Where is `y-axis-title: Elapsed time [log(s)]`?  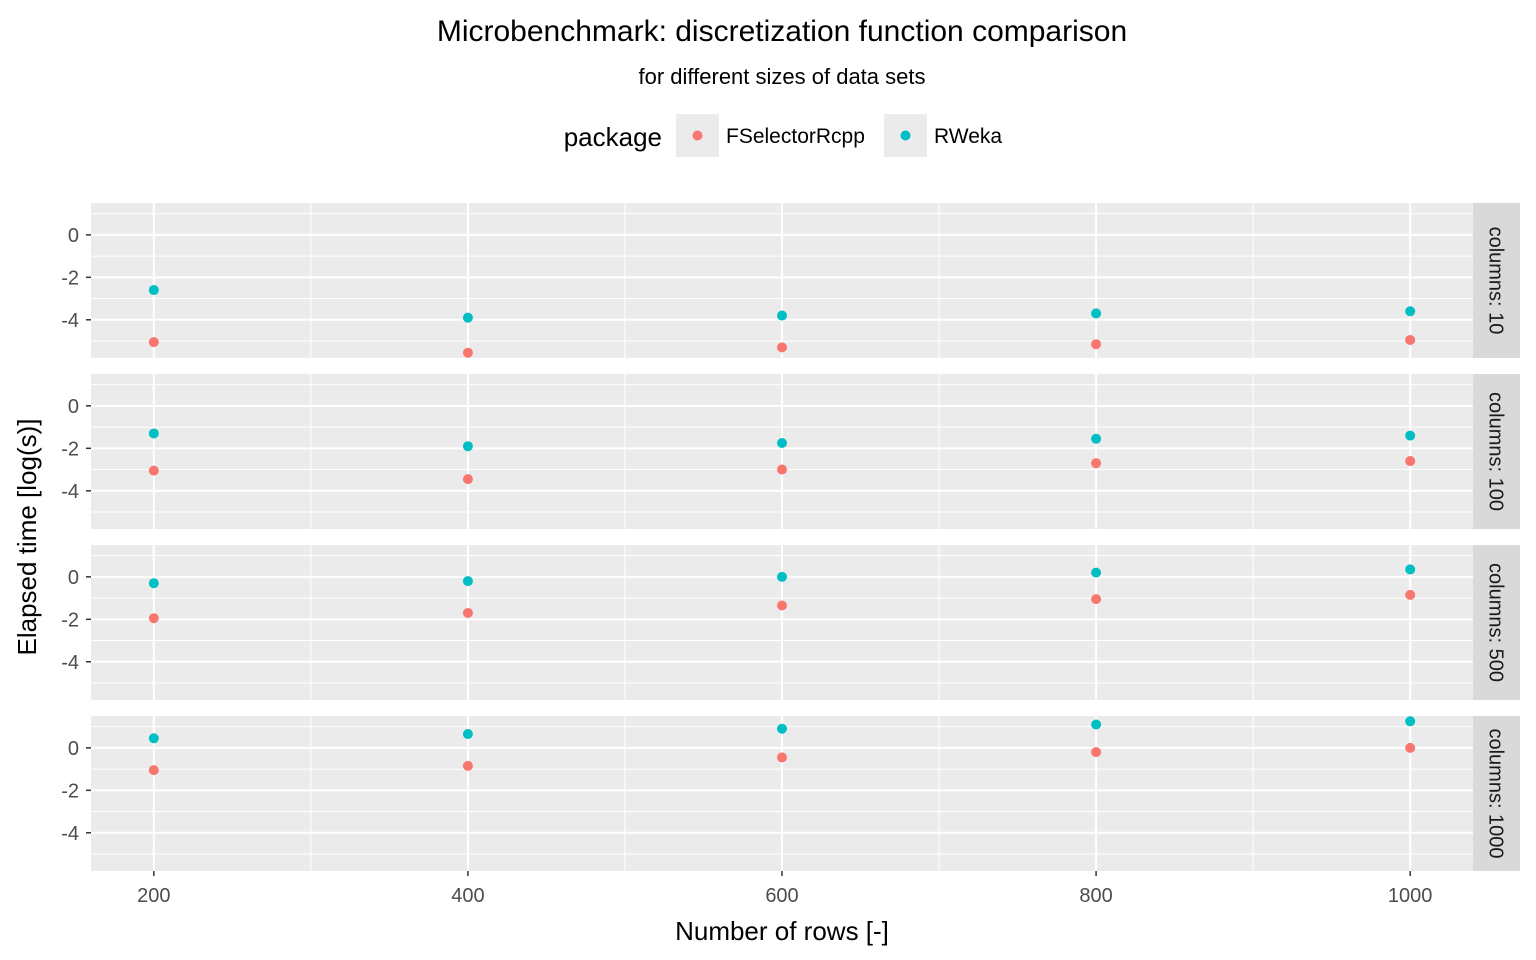 y-axis-title: Elapsed time [log(s)] is located at coordinates (27, 537).